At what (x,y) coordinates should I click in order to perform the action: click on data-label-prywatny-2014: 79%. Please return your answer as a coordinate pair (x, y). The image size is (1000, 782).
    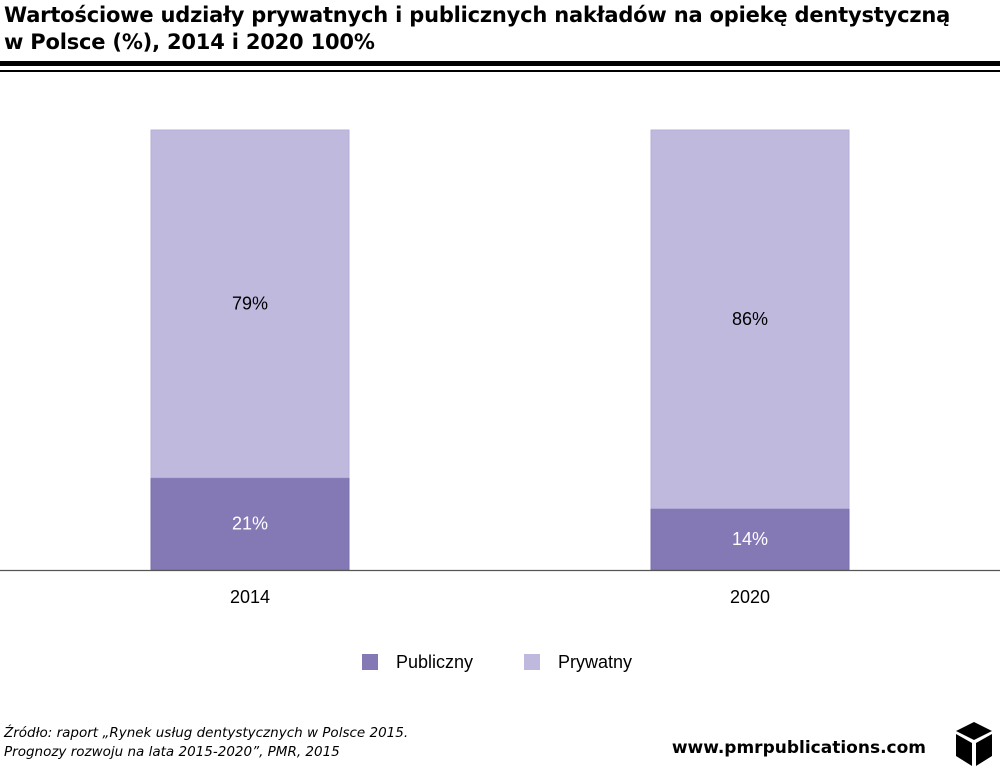
    Looking at the image, I should click on (250, 304).